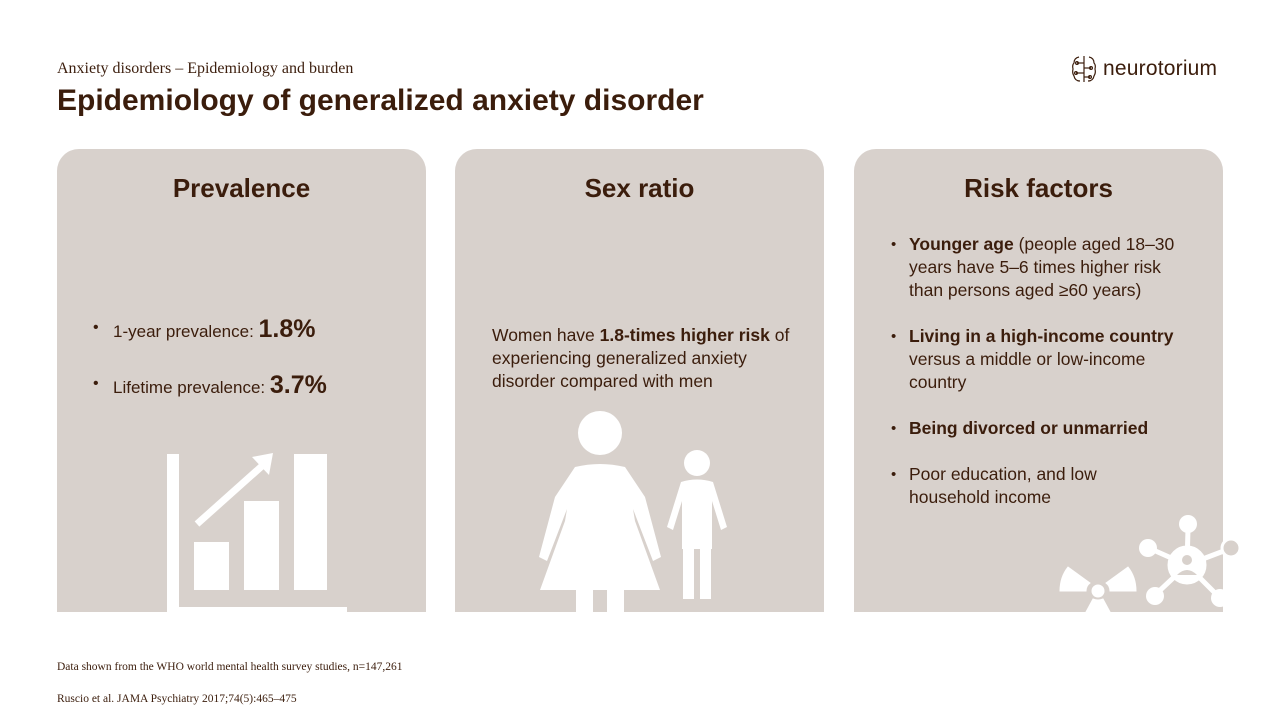 The image size is (1280, 720). Describe the element at coordinates (684, 335) in the screenshot. I see `sex-ratio-highlight: 1.8-times higher risk` at that location.